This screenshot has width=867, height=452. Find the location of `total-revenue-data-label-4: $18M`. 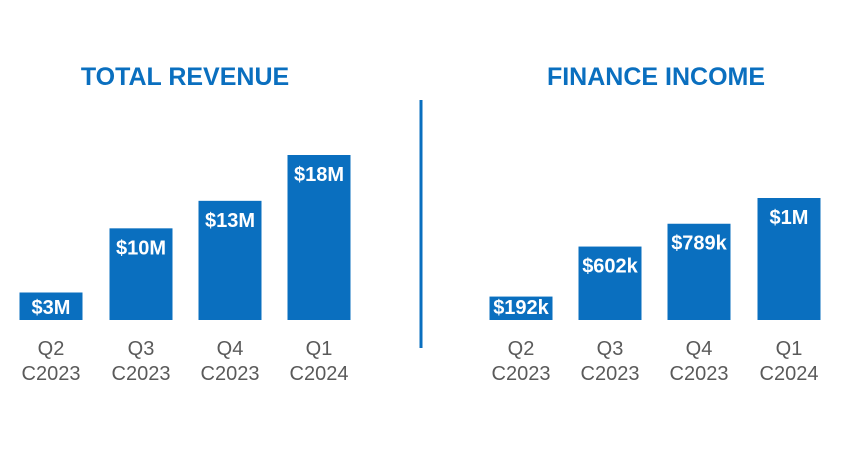

total-revenue-data-label-4: $18M is located at coordinates (319, 175).